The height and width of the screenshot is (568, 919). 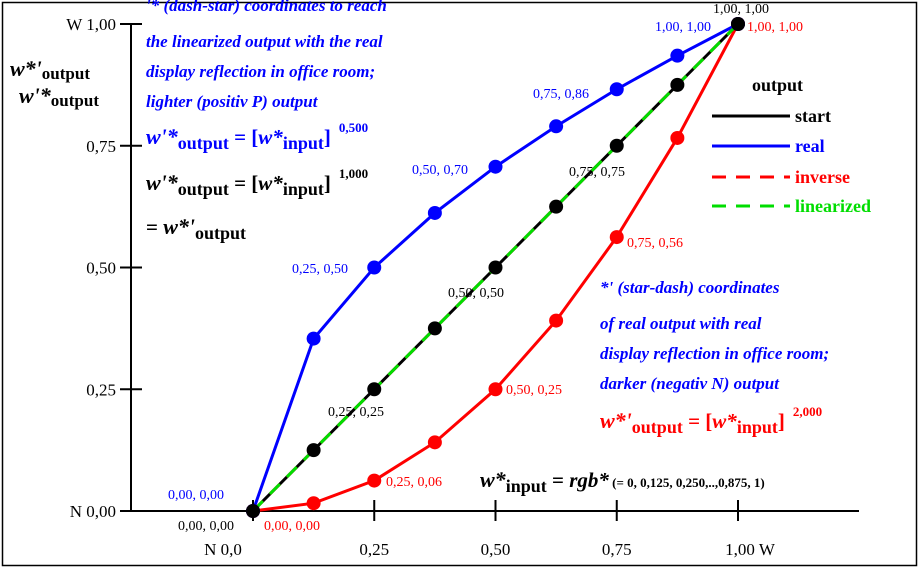 What do you see at coordinates (617, 549) in the screenshot?
I see `x-tick-label: 0,75` at bounding box center [617, 549].